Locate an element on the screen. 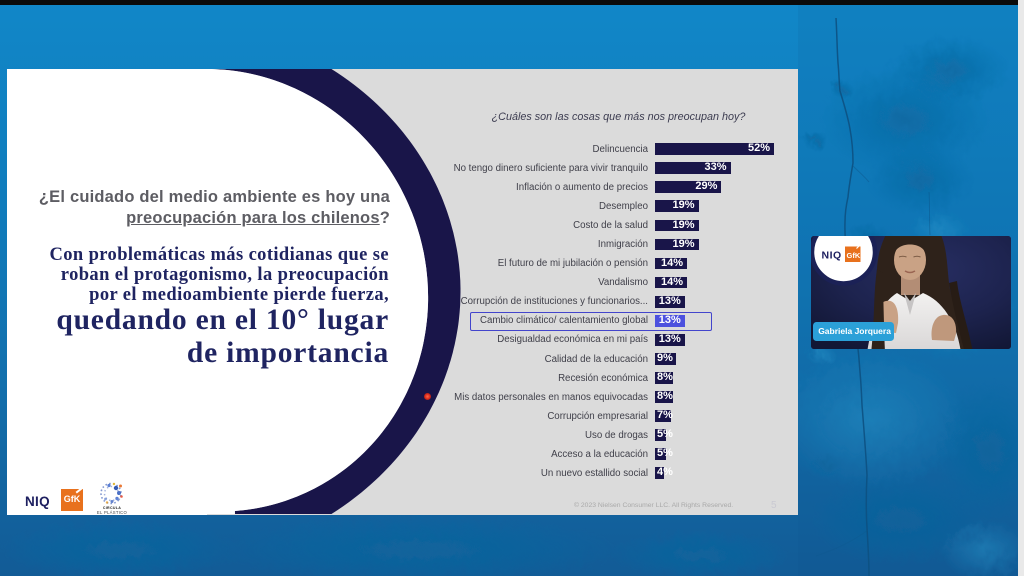 This screenshot has width=1024, height=576. svg-text: GfK is located at coordinates (853, 255).